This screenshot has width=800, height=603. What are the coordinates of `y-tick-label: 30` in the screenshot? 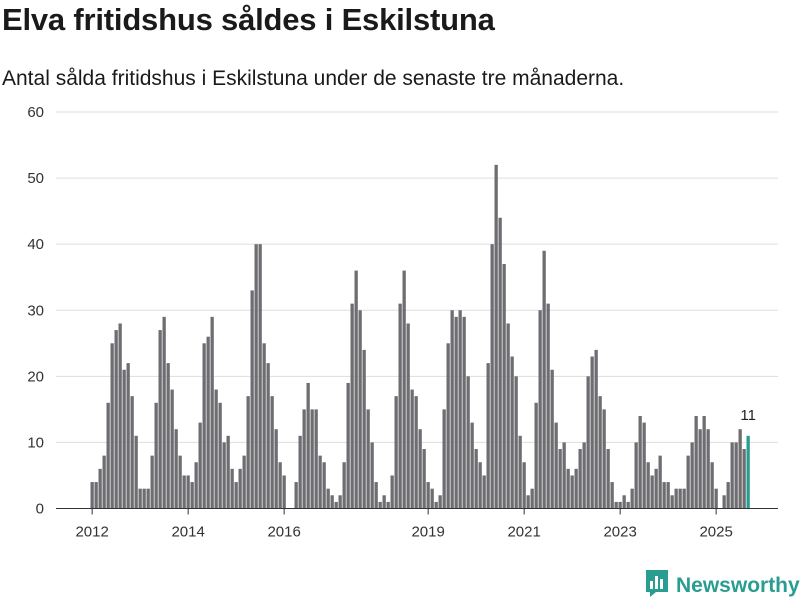 It's located at (35, 310).